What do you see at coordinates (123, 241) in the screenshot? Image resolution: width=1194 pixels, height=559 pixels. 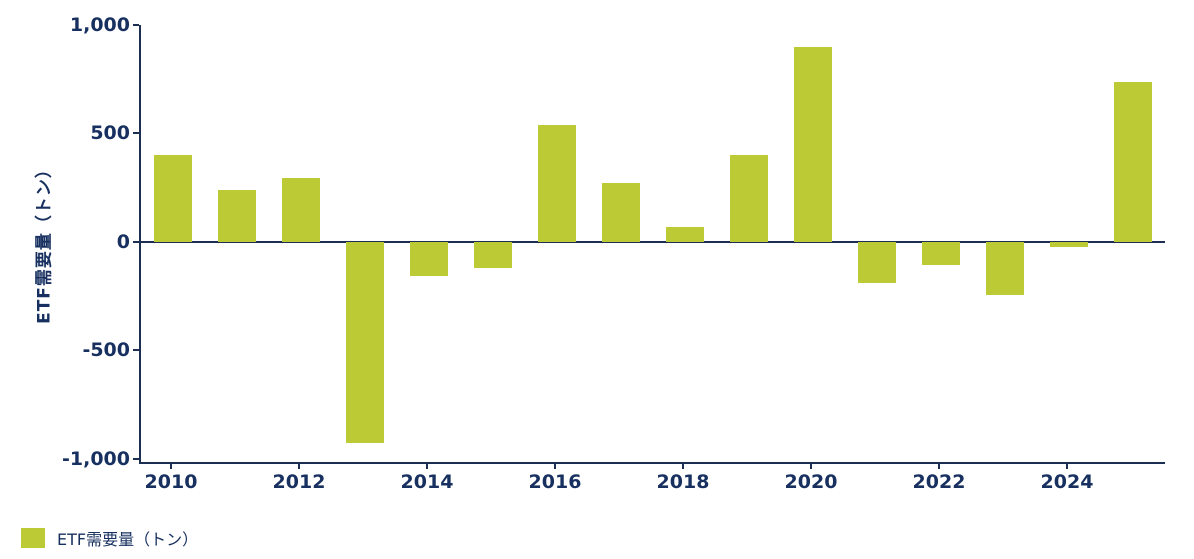 I see `y-tick-label-0: 0` at bounding box center [123, 241].